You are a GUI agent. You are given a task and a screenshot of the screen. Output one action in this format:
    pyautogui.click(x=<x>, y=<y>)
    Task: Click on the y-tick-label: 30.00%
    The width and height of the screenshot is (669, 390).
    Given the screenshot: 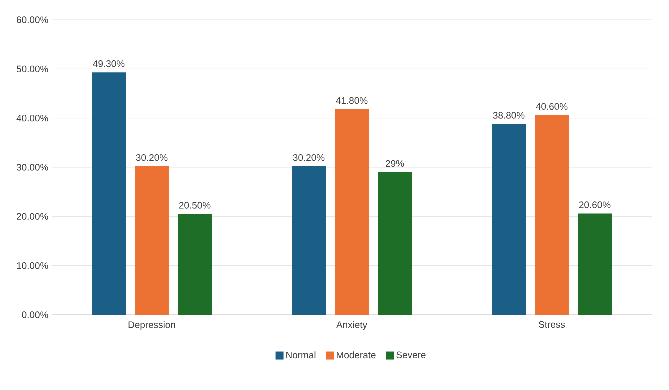 What is the action you would take?
    pyautogui.click(x=32, y=167)
    